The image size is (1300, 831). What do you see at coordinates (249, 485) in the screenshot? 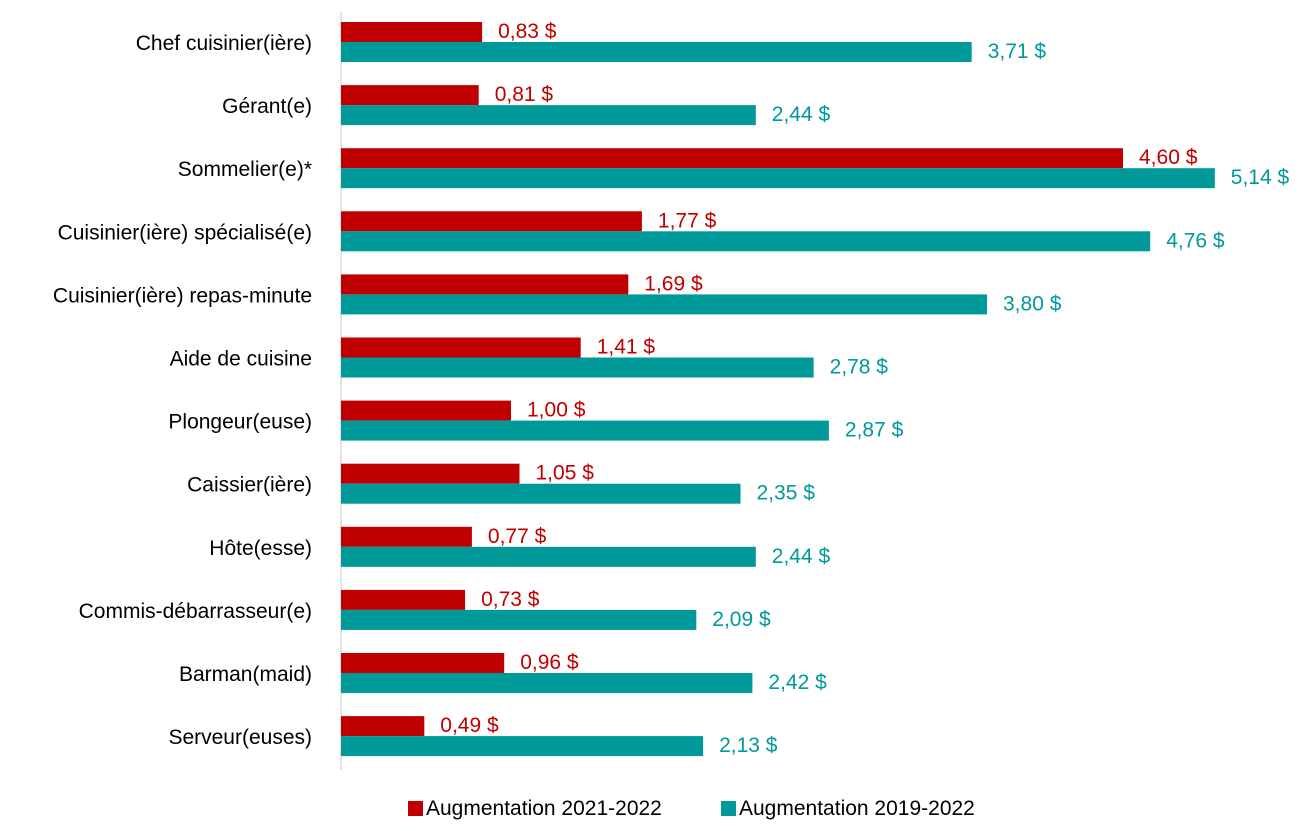
I see `category-label: Caissier(ière)` at bounding box center [249, 485].